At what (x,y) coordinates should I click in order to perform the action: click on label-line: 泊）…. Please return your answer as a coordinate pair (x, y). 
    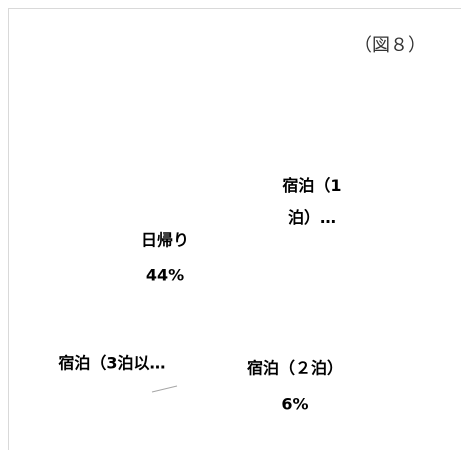
    Looking at the image, I should click on (312, 217).